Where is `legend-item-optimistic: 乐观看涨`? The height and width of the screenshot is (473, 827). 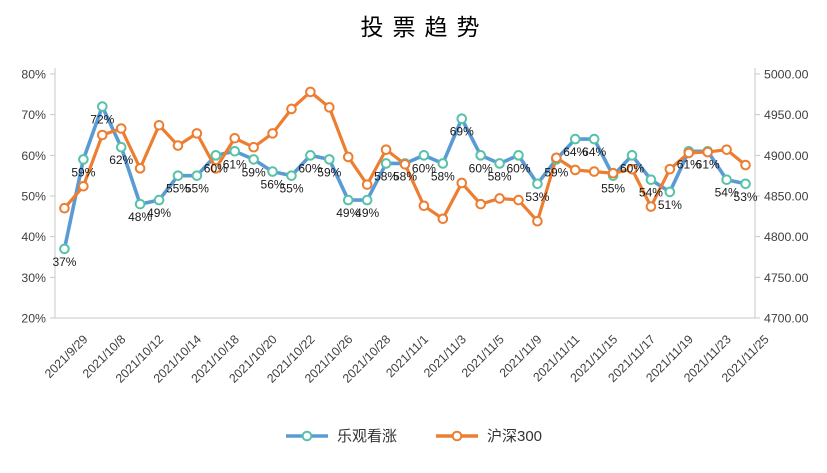
legend-item-optimistic: 乐观看涨 is located at coordinates (341, 435).